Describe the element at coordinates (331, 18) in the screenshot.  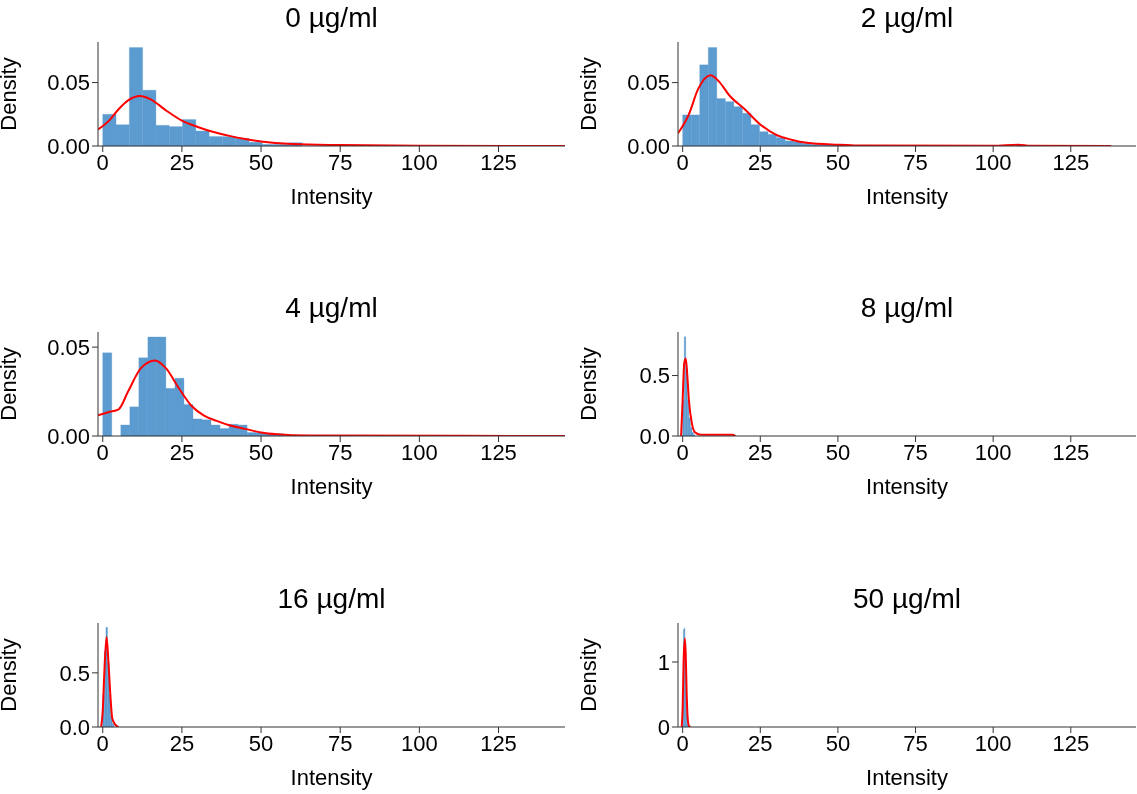
I see `chart-title: 0 µg/ml` at that location.